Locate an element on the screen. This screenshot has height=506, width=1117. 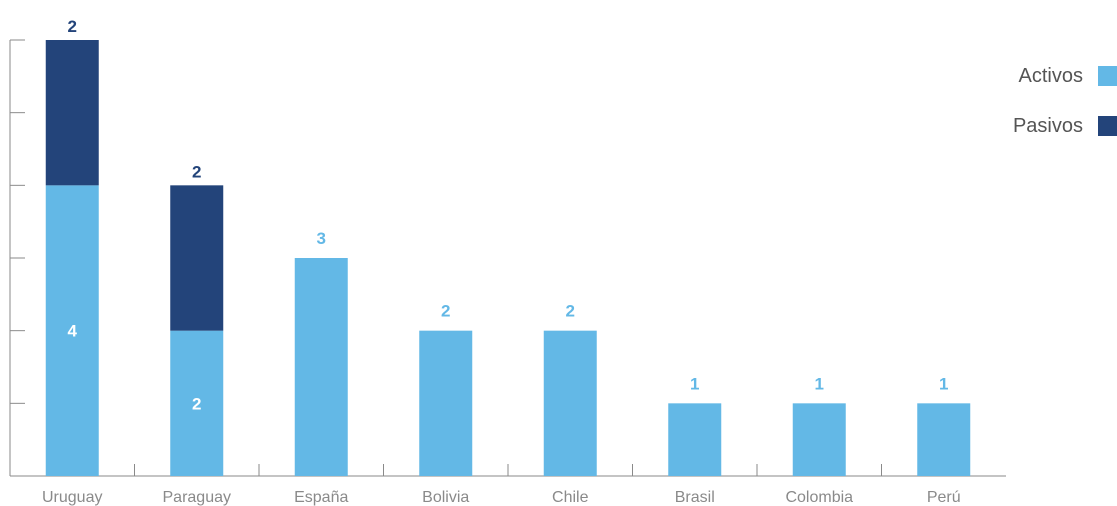
x-tick-label: Bolivia is located at coordinates (445, 497).